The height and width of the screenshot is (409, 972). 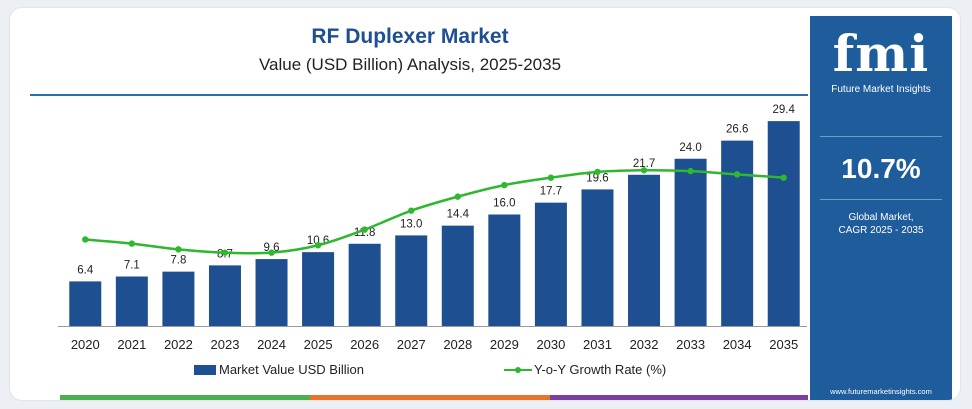 I want to click on bar-2021, so click(x=131, y=301).